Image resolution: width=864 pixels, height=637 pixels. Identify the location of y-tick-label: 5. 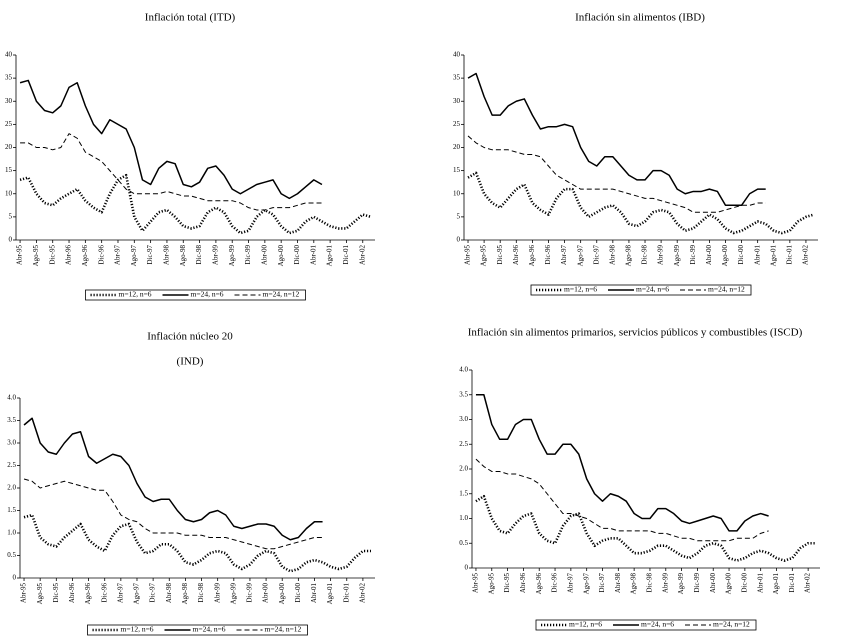
(459, 216).